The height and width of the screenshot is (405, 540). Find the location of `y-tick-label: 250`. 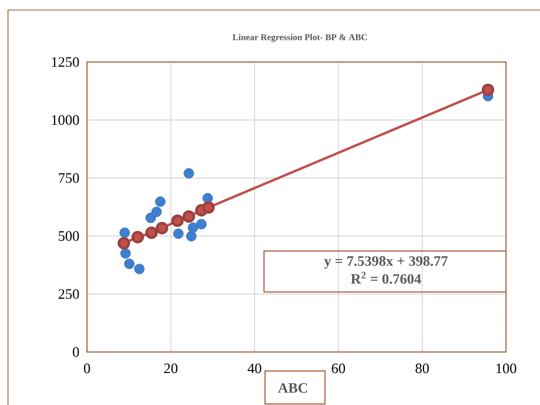

y-tick-label: 250 is located at coordinates (68, 294).